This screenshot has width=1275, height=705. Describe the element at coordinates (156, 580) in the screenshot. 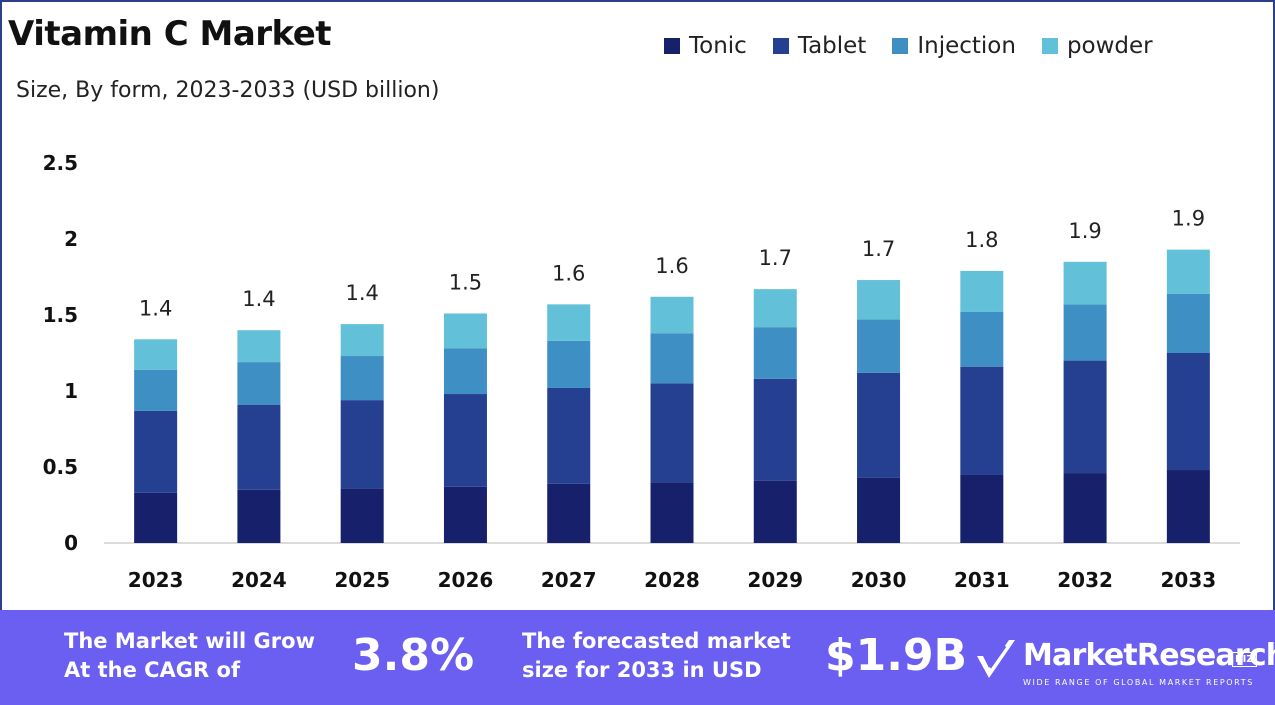

I see `x-tick-label: 2023` at that location.